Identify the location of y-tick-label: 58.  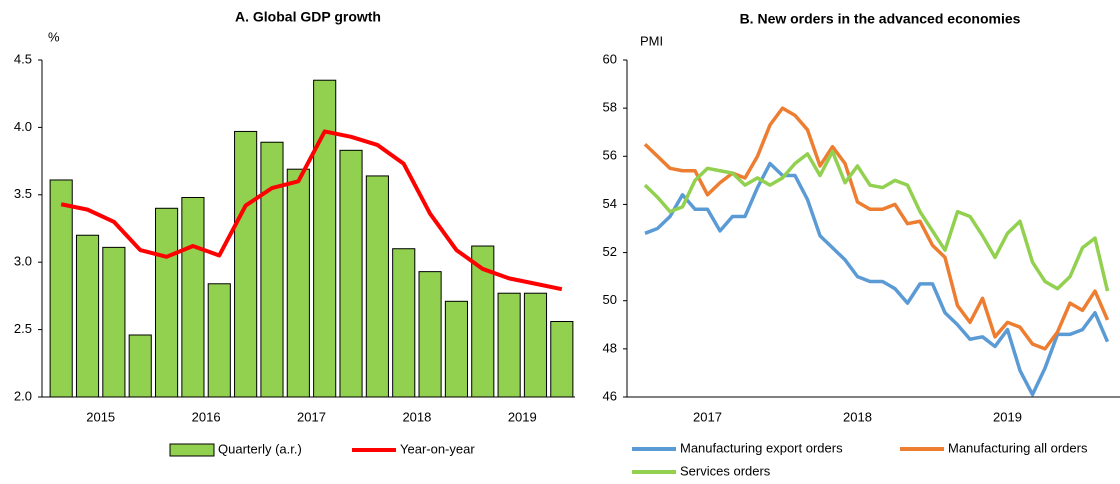
(610, 107).